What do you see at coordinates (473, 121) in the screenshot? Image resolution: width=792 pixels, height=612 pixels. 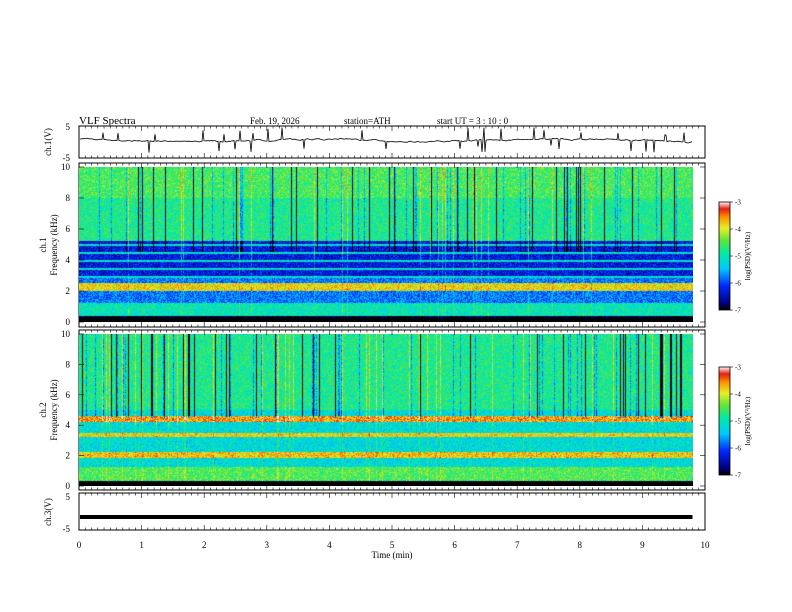 I see `start-ut-label: start UT = 3 : 10 : 0` at bounding box center [473, 121].